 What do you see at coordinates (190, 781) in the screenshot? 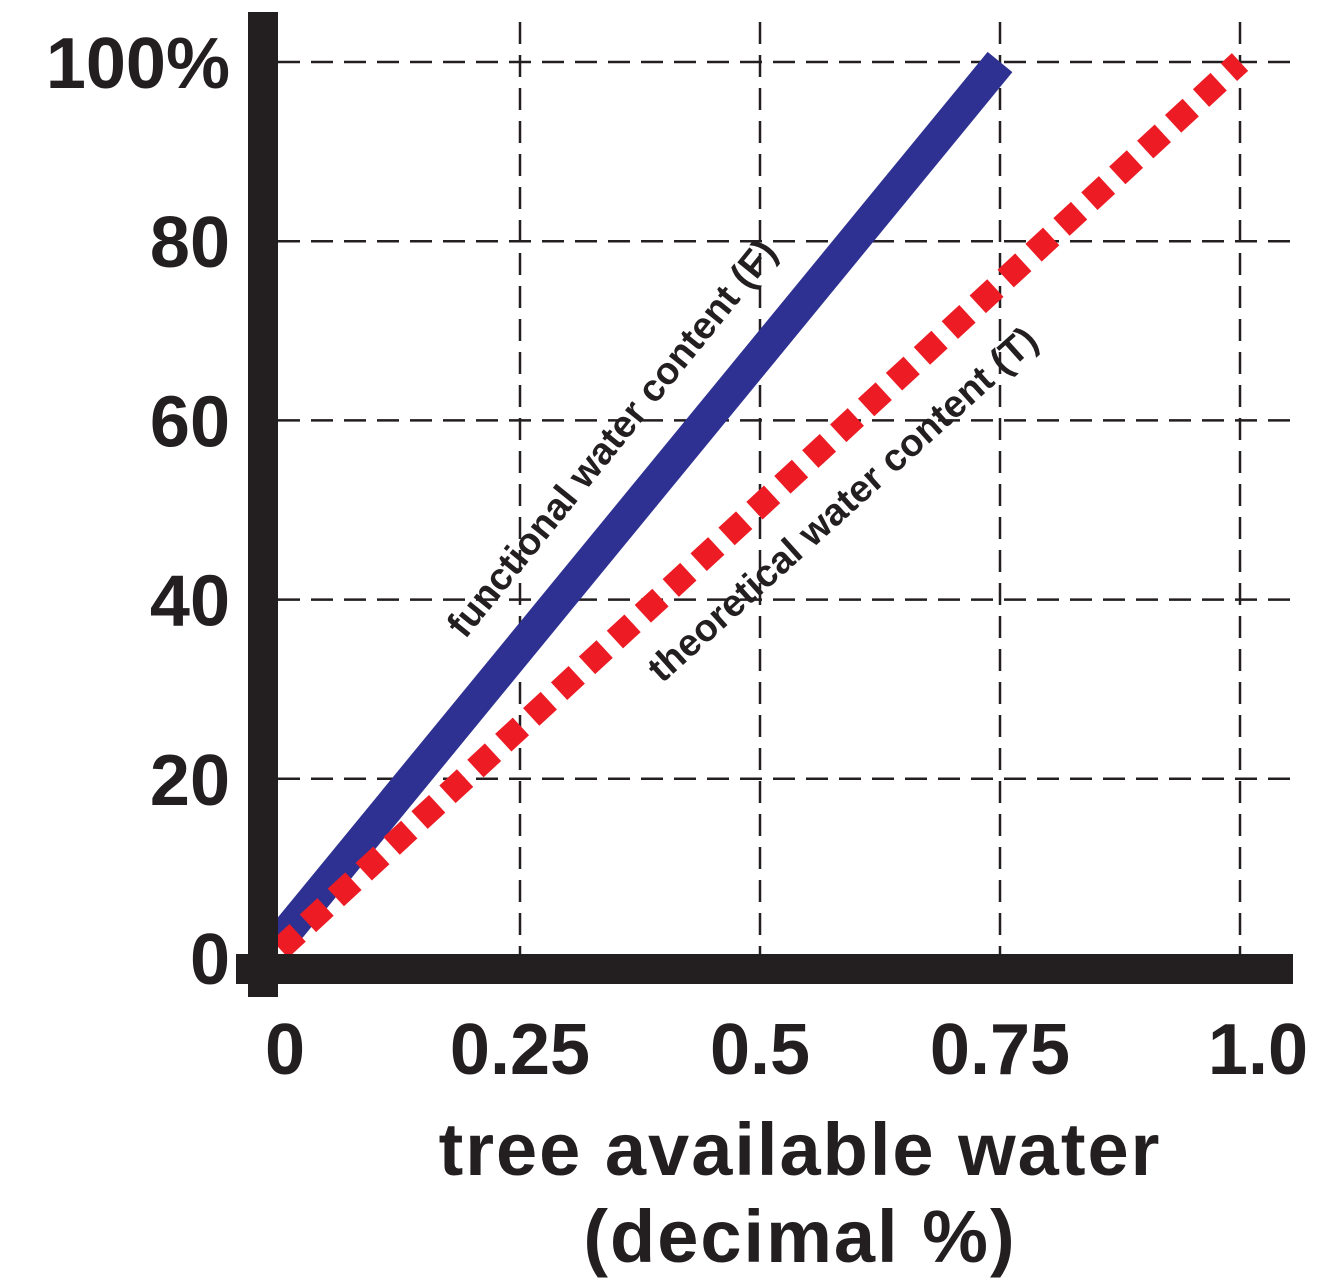
I see `y-tick-label-1: 20` at bounding box center [190, 781].